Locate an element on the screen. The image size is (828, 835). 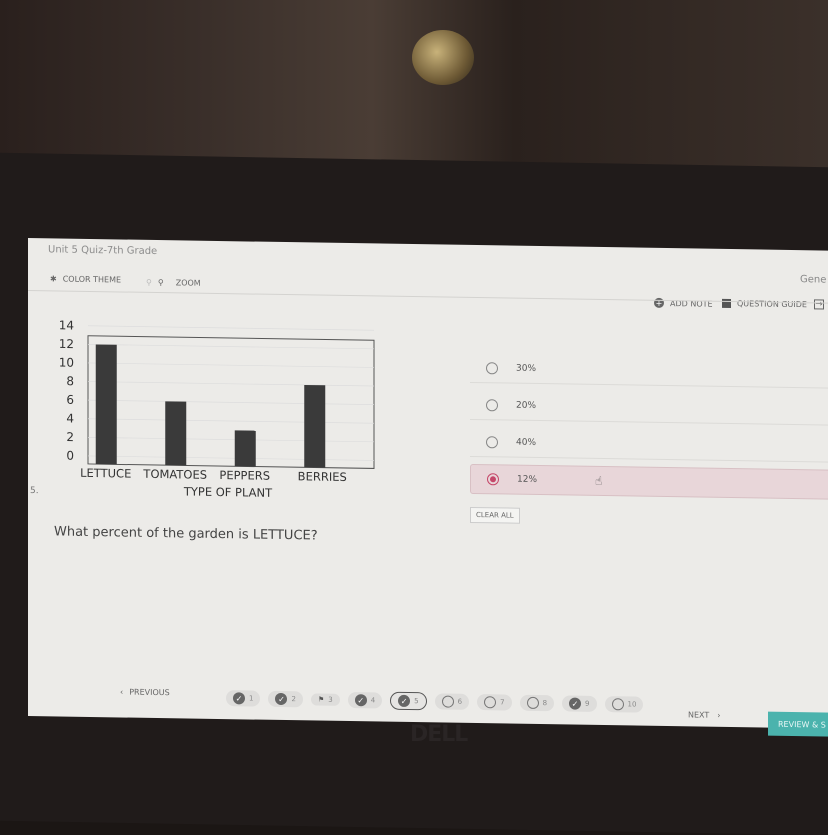
exit-icon: → is located at coordinates (819, 304).